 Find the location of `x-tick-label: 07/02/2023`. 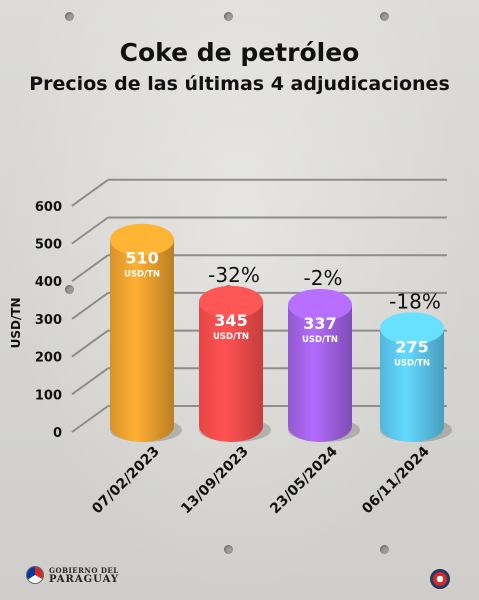

x-tick-label: 07/02/2023 is located at coordinates (126, 481).